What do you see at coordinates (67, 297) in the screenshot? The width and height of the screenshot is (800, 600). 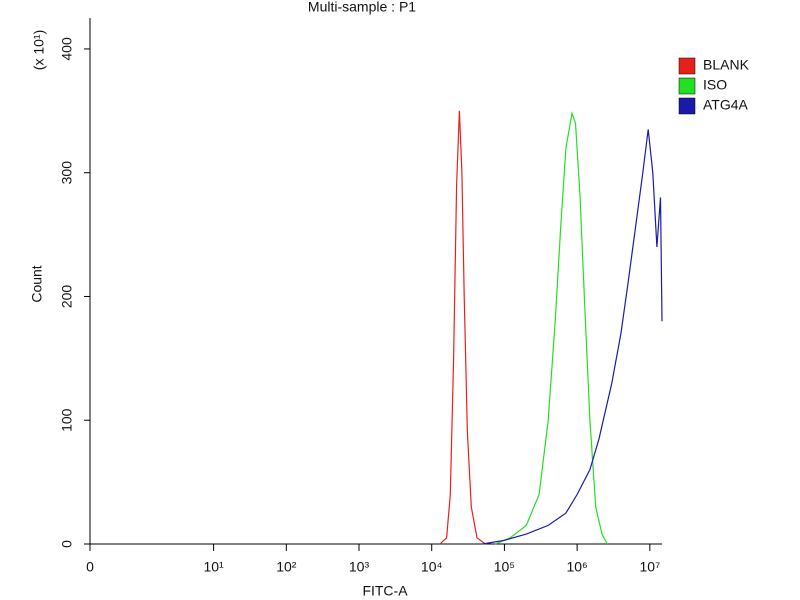 I see `y-tick-label: 200` at bounding box center [67, 297].